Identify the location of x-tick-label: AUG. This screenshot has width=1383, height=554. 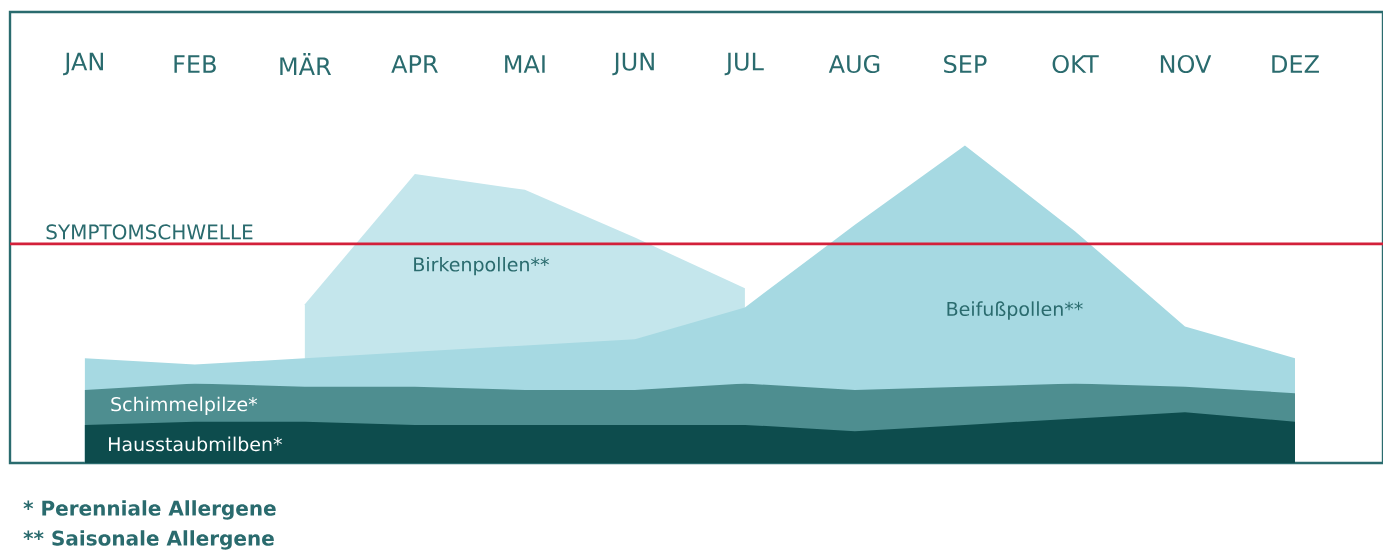
(854, 64).